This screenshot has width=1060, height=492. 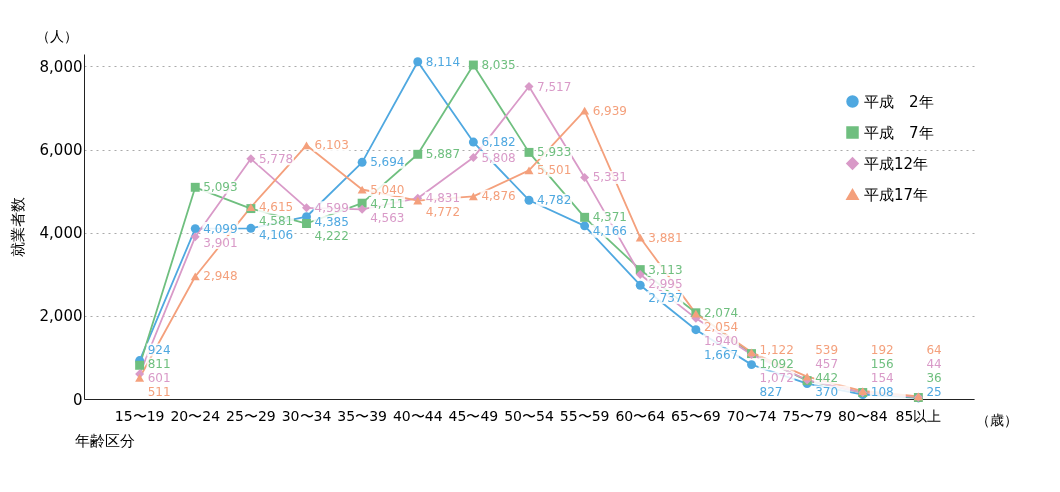 What do you see at coordinates (159, 378) in the screenshot?
I see `data-label: 601` at bounding box center [159, 378].